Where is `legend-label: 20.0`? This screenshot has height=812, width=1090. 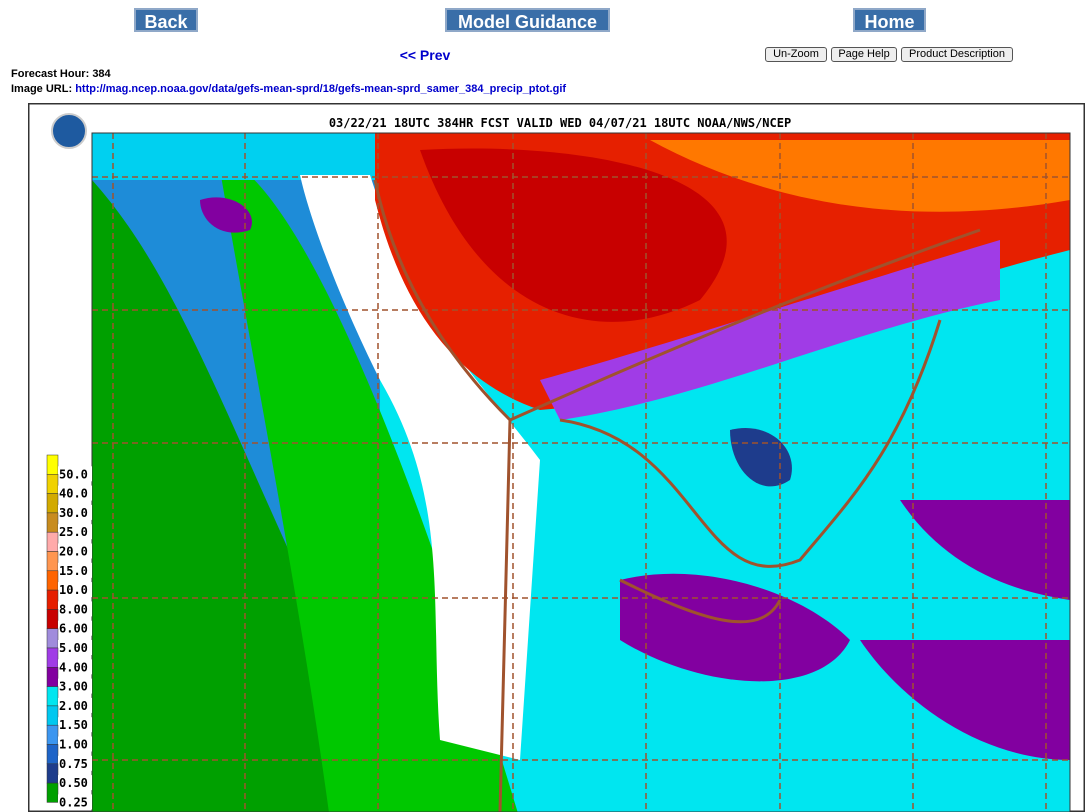 legend-label: 20.0 is located at coordinates (73, 552).